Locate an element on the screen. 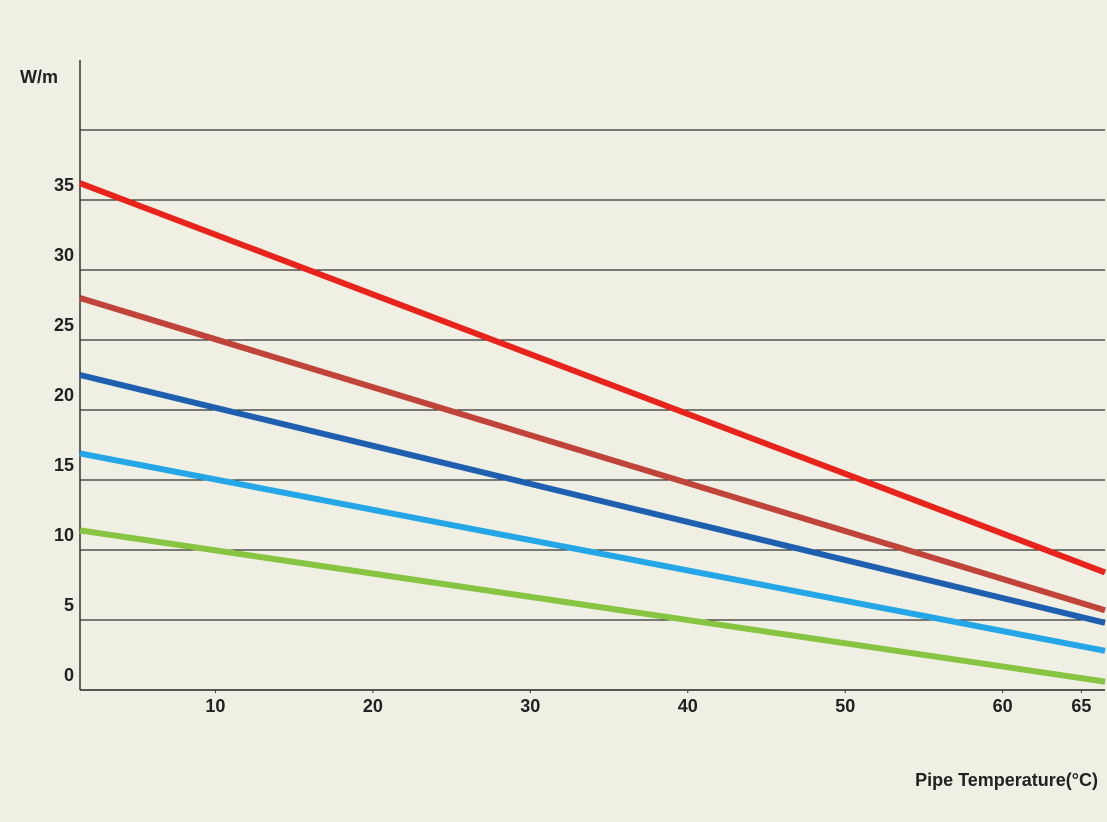 The image size is (1107, 822). y-tick-label: 35 is located at coordinates (64, 185).